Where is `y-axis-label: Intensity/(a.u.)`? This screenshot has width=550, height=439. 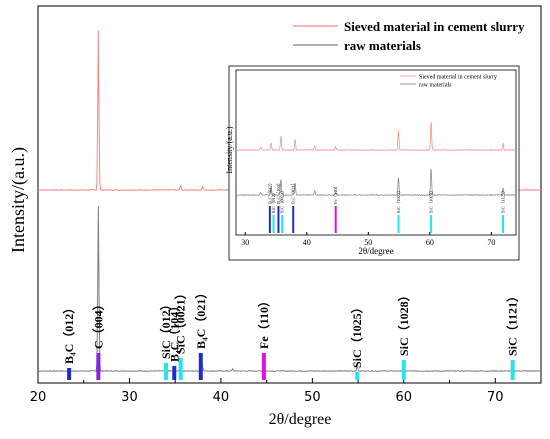
y-axis-label: Intensity/(a.u.) is located at coordinates (18, 200).